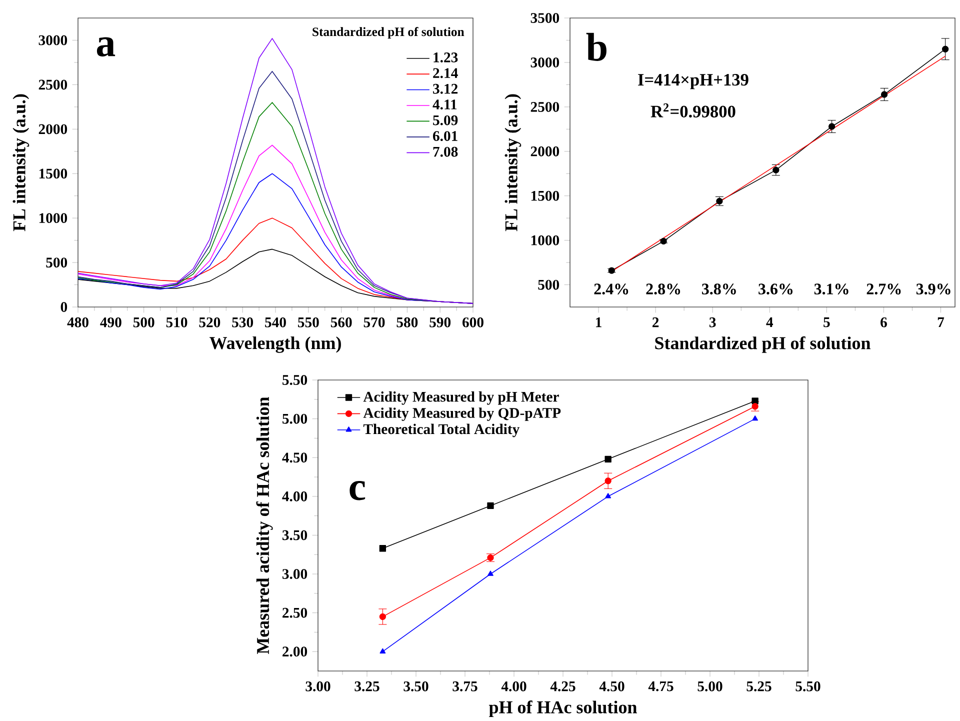  Describe the element at coordinates (770, 322) in the screenshot. I see `x-tick-label: 4` at that location.